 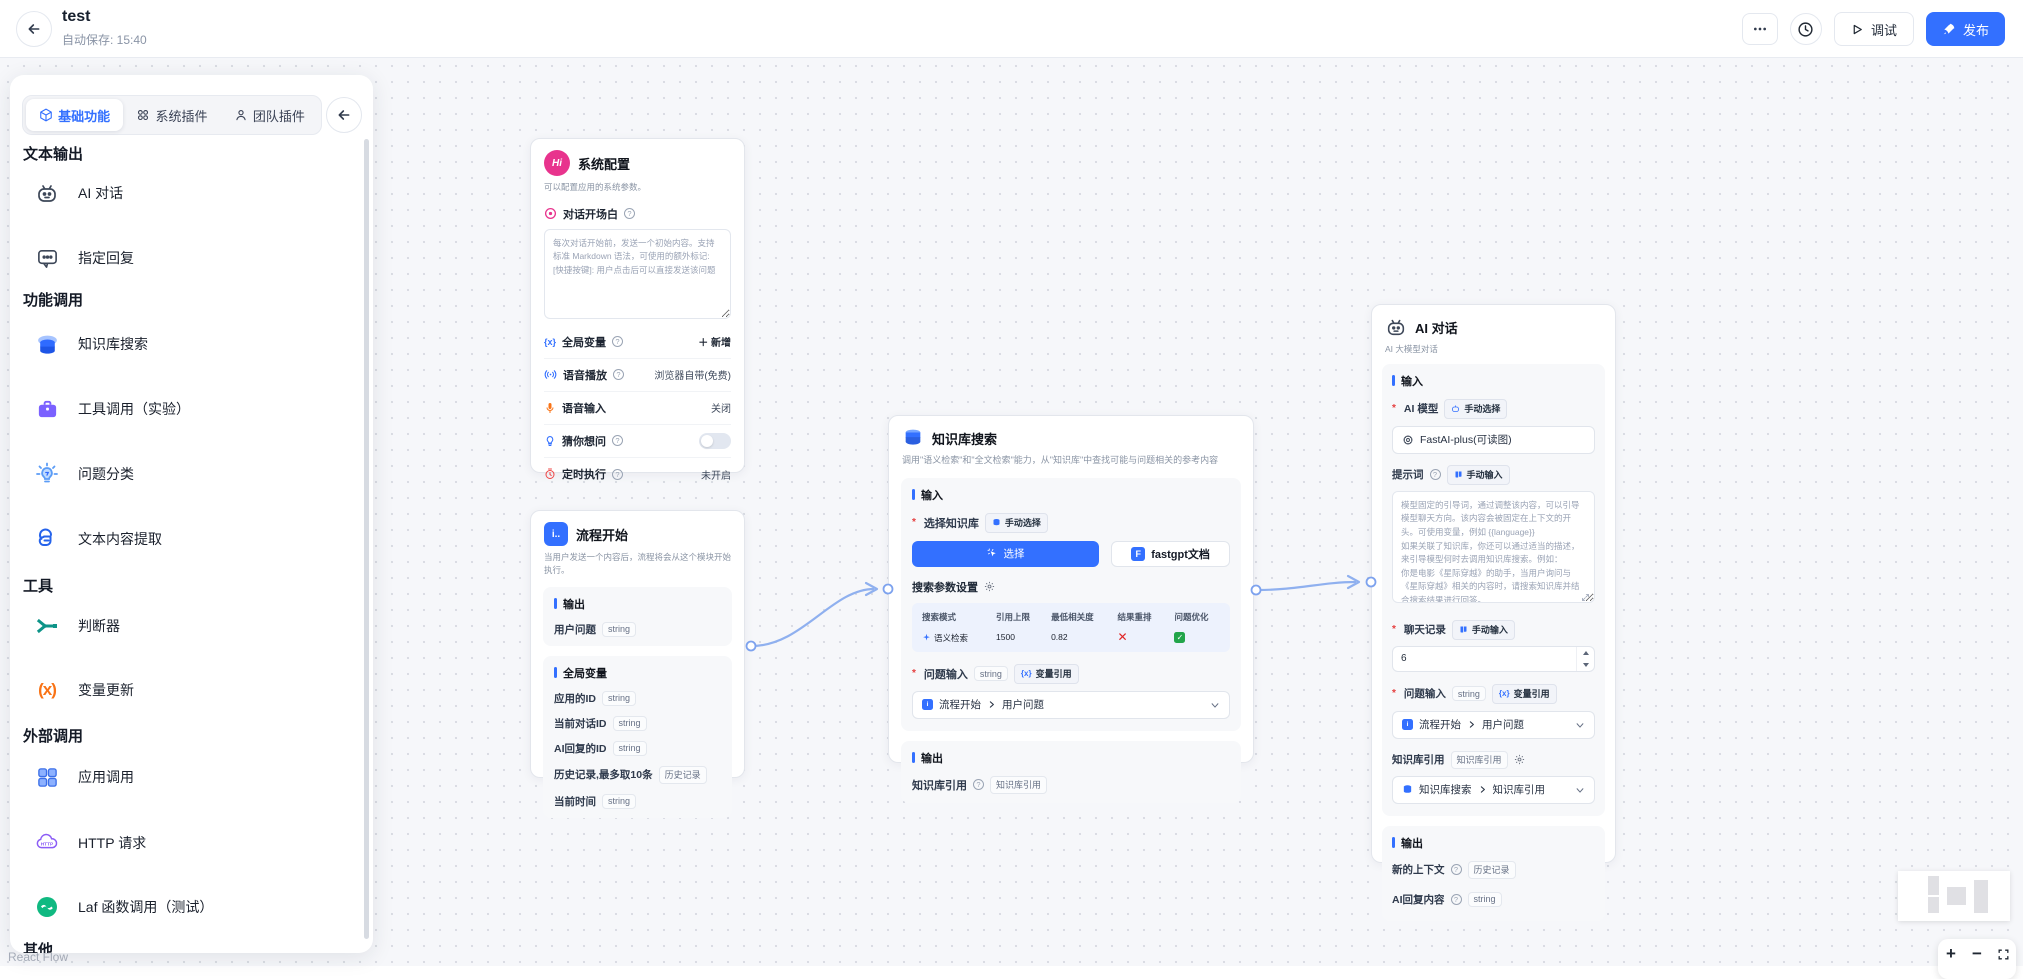 I want to click on module-item-laf-function: Laf 函数调用（测试）, so click(x=123, y=907).